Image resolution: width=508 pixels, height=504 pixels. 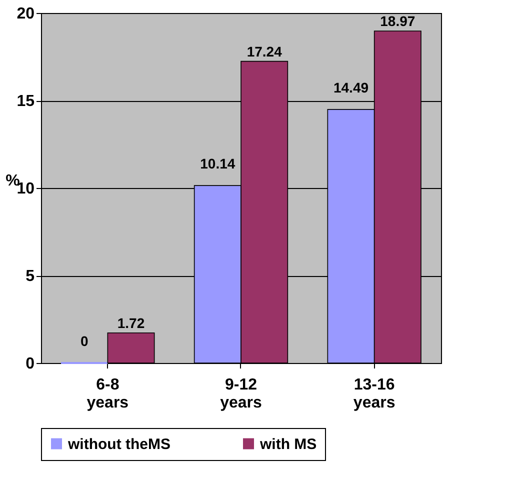 I want to click on legend-label: without theMS, so click(x=118, y=444).